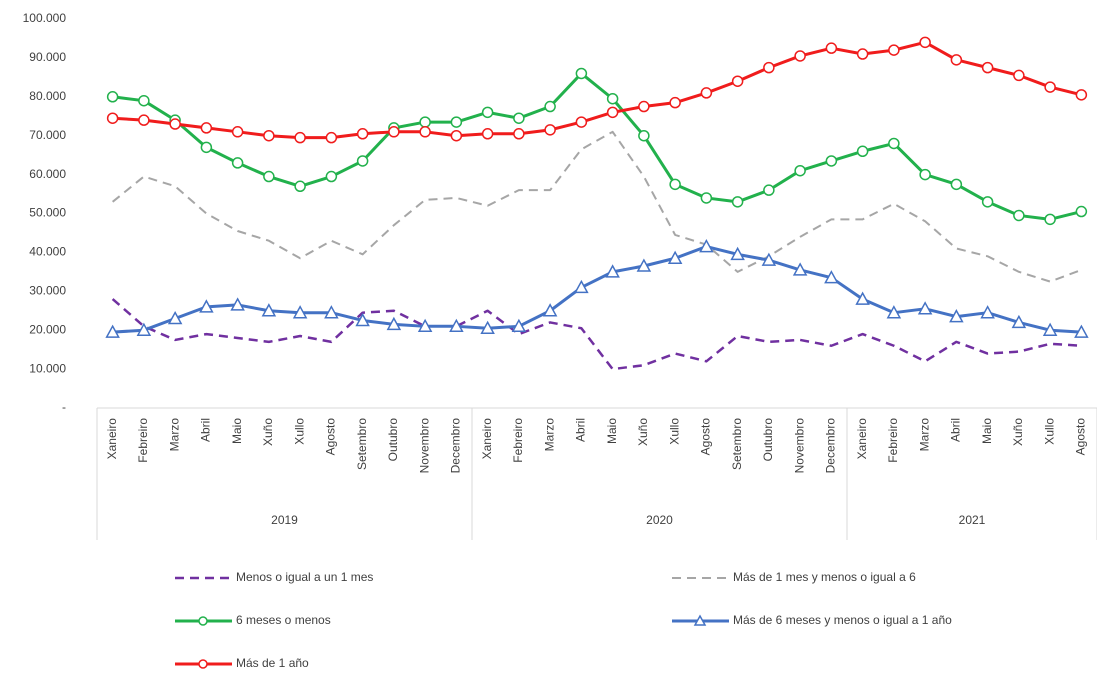  What do you see at coordinates (424, 446) in the screenshot?
I see `x-tick-label: Novembro` at bounding box center [424, 446].